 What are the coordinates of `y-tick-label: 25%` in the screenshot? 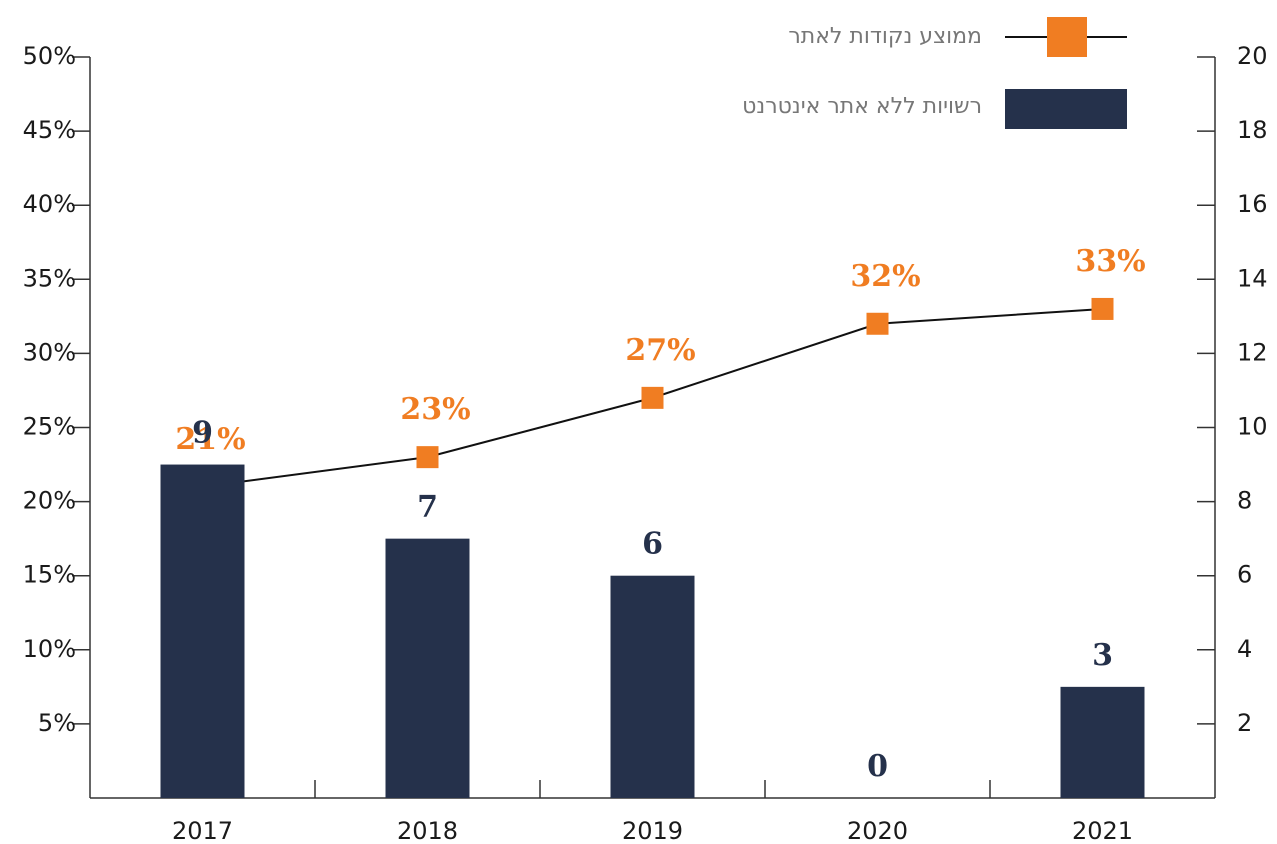 It's located at (49, 427).